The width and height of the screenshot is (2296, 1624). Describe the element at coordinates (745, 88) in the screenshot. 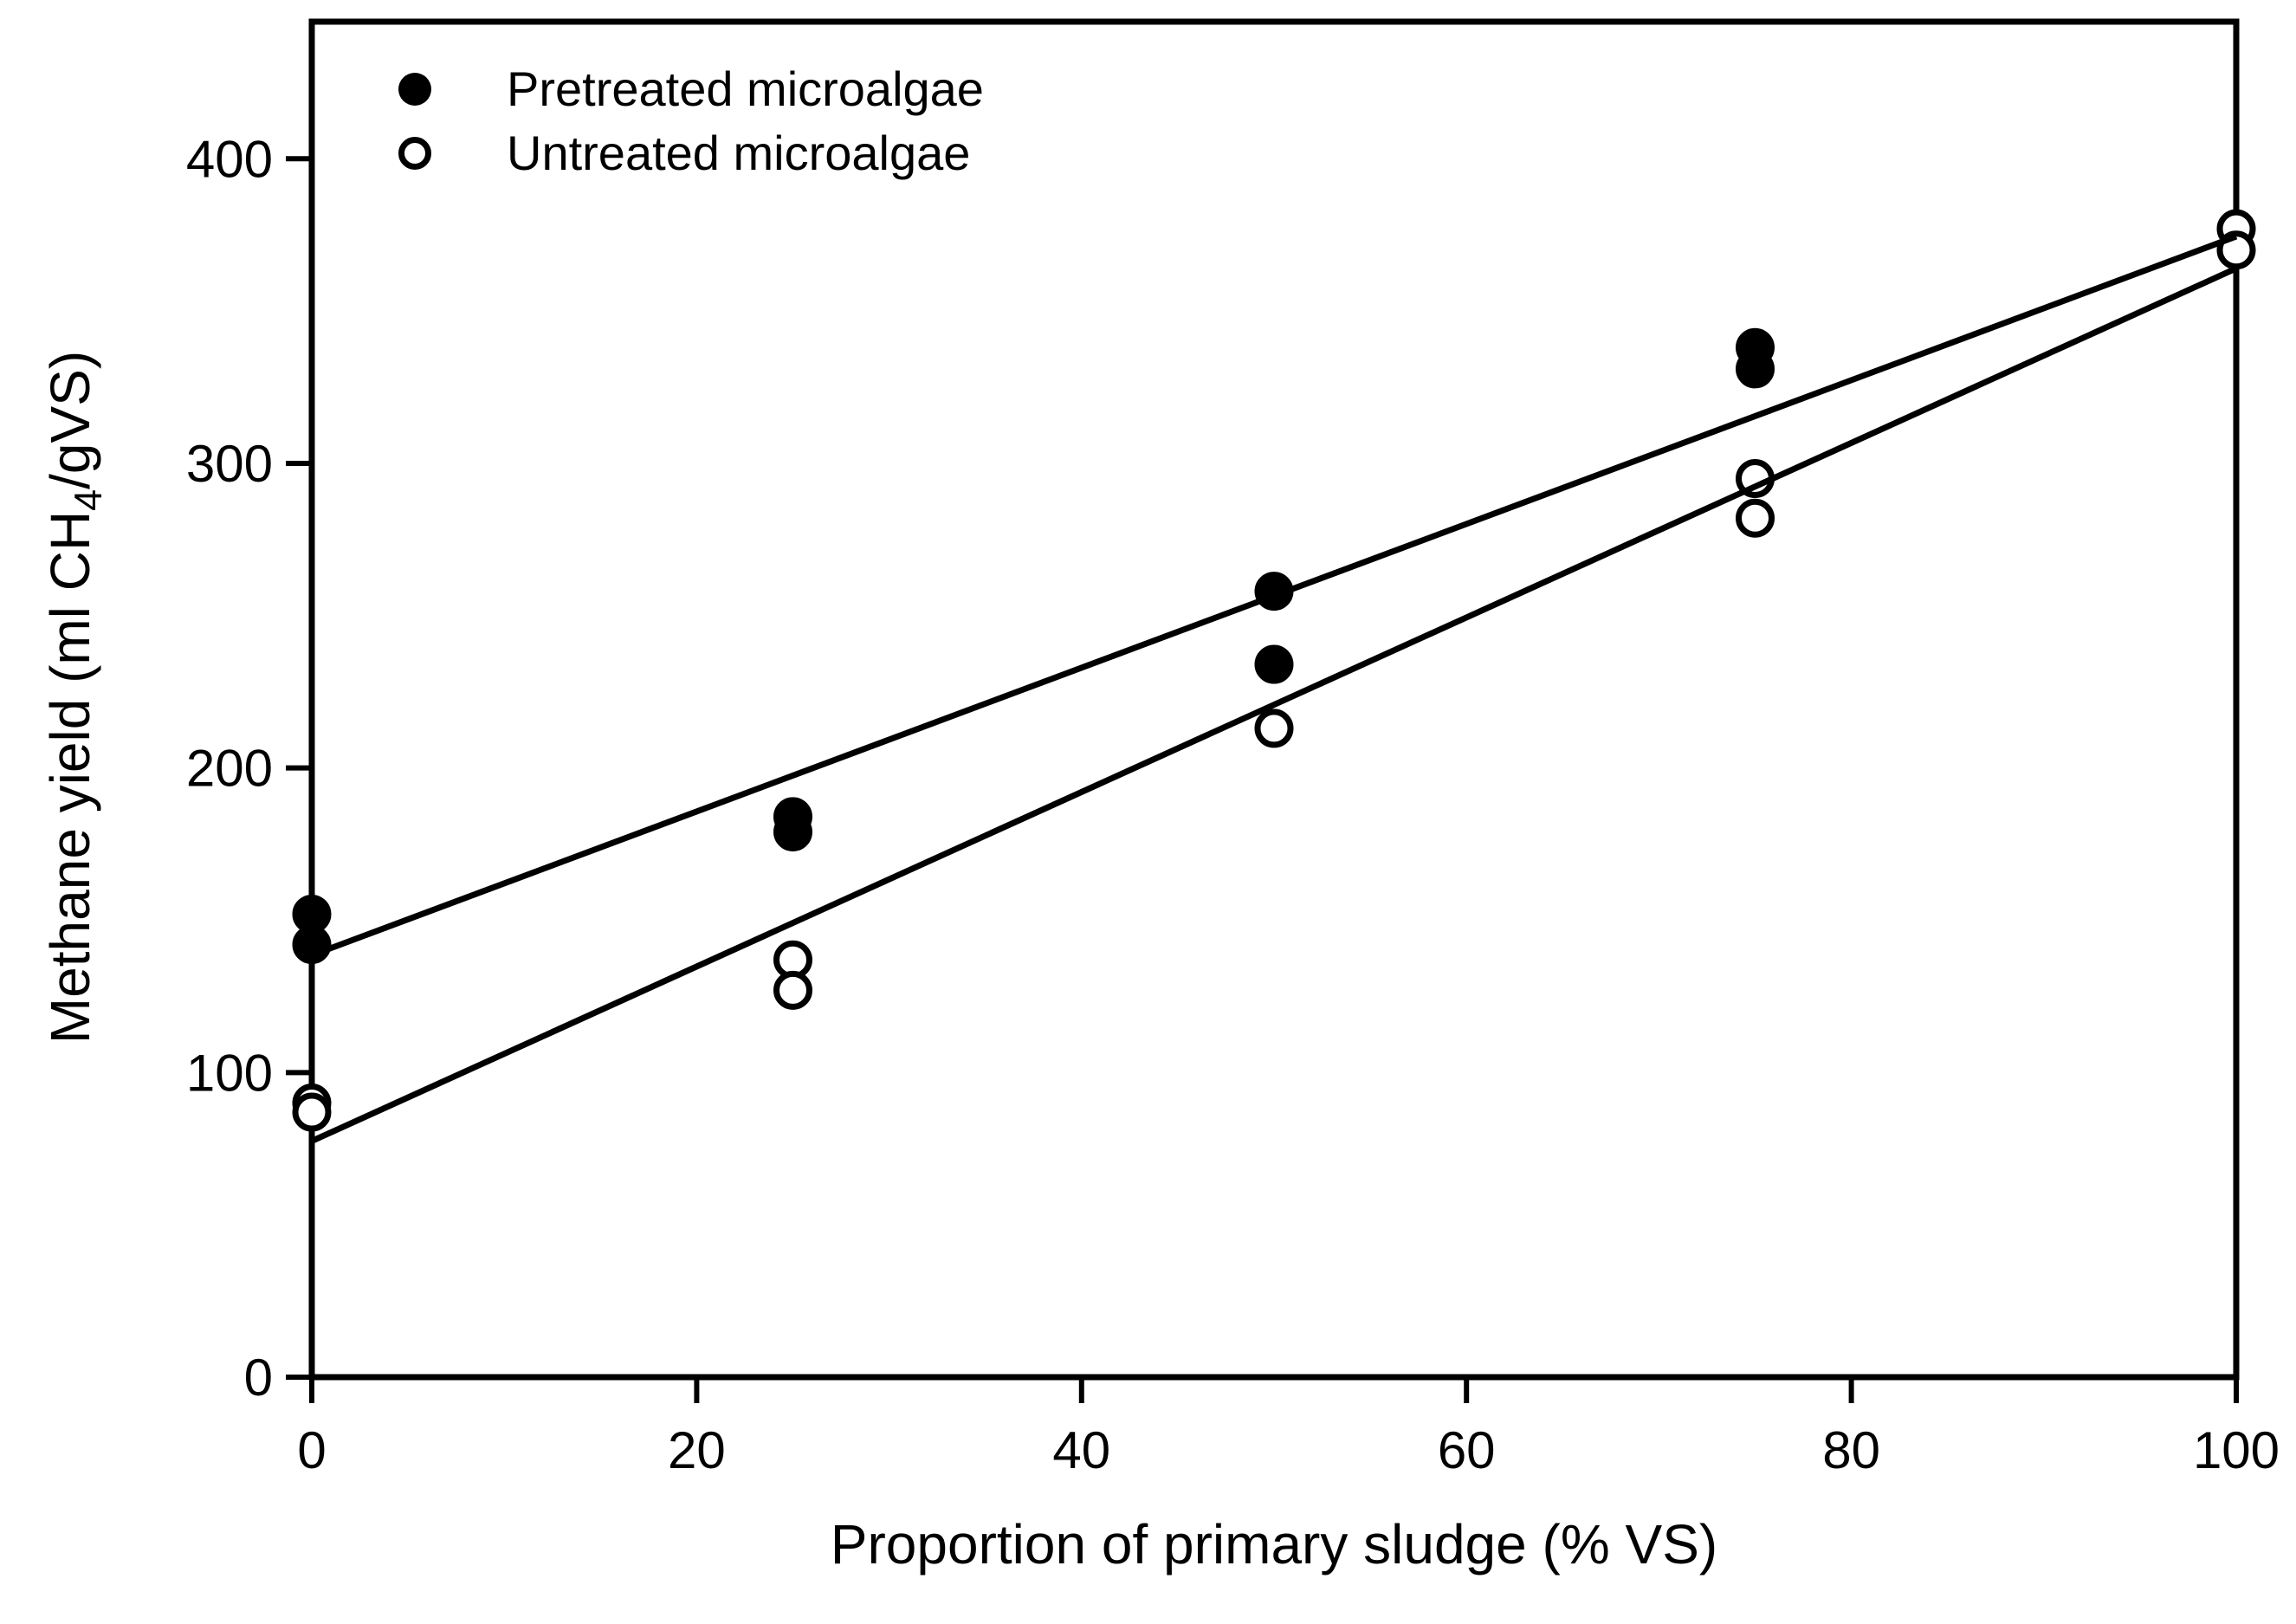

I see `legend-label: Pretreated microalgae` at that location.